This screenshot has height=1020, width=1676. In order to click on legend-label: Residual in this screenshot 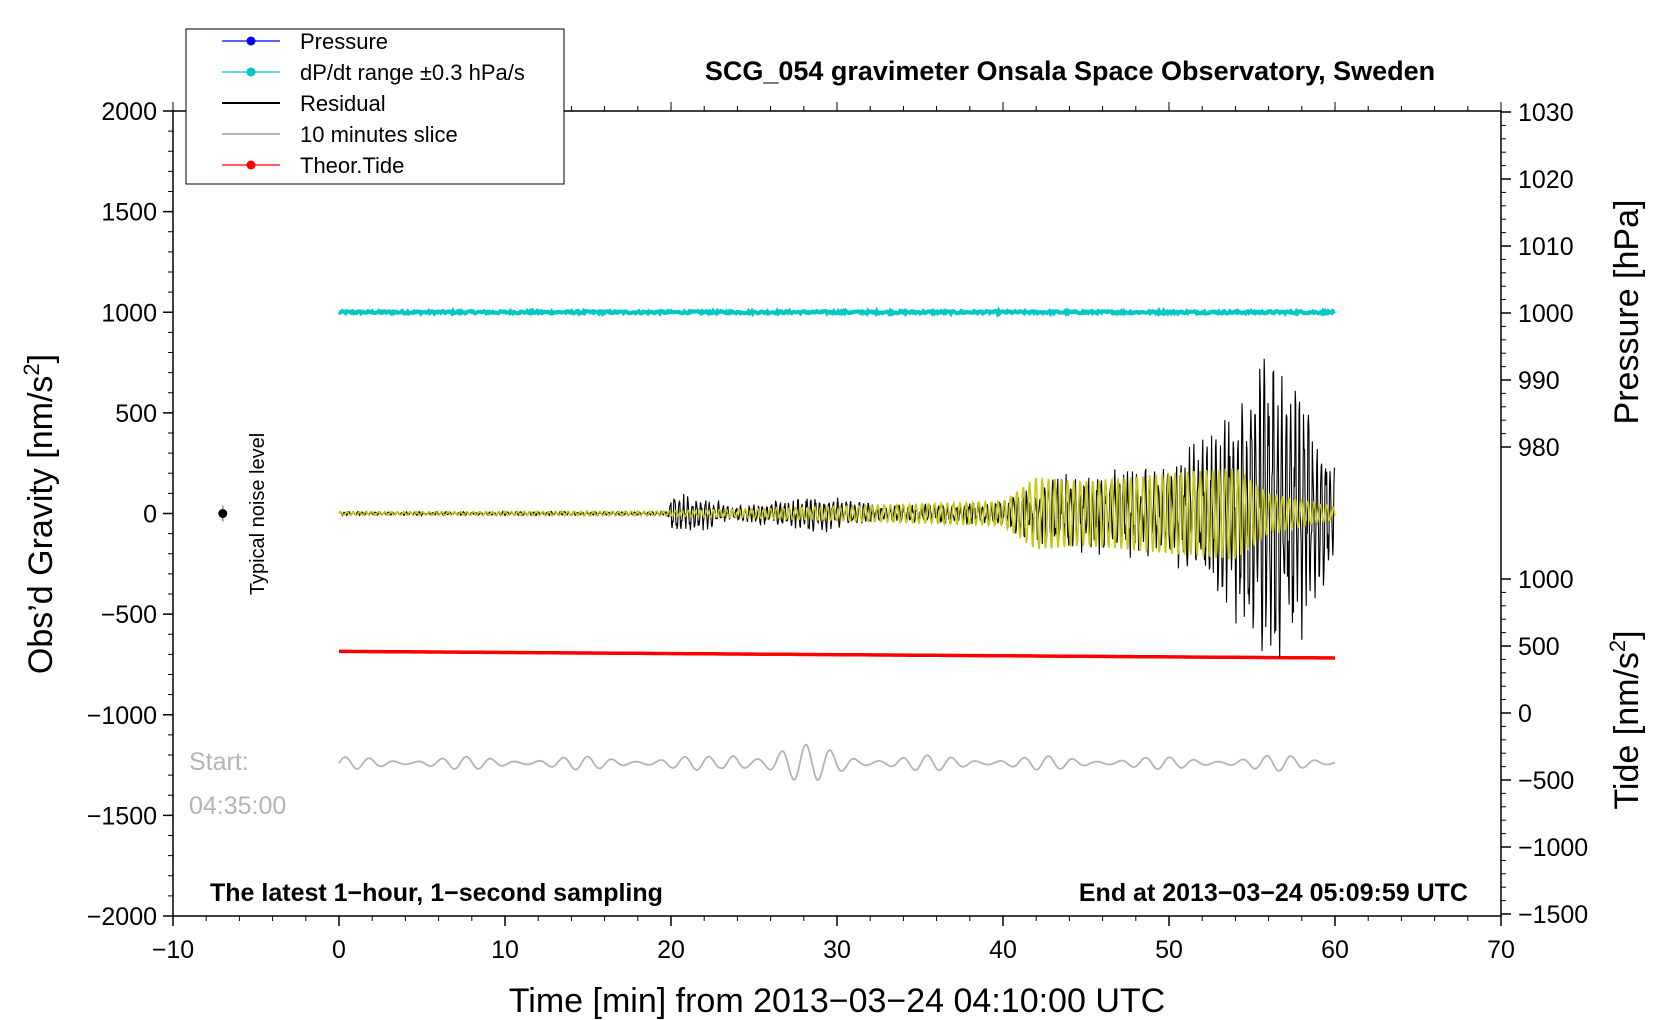, I will do `click(343, 103)`.